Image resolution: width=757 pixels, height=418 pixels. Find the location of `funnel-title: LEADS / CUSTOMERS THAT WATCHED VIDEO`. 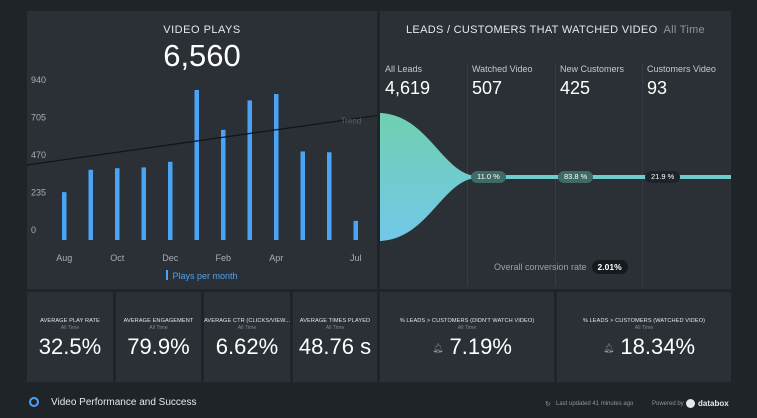

funnel-title: LEADS / CUSTOMERS THAT WATCHED VIDEO is located at coordinates (532, 30).